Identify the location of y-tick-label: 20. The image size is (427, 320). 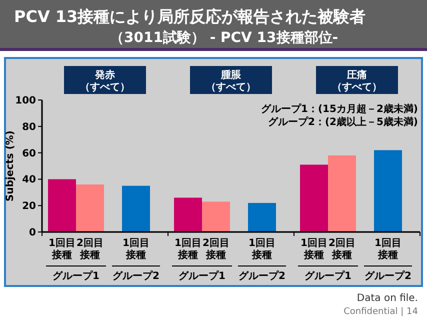
(29, 206).